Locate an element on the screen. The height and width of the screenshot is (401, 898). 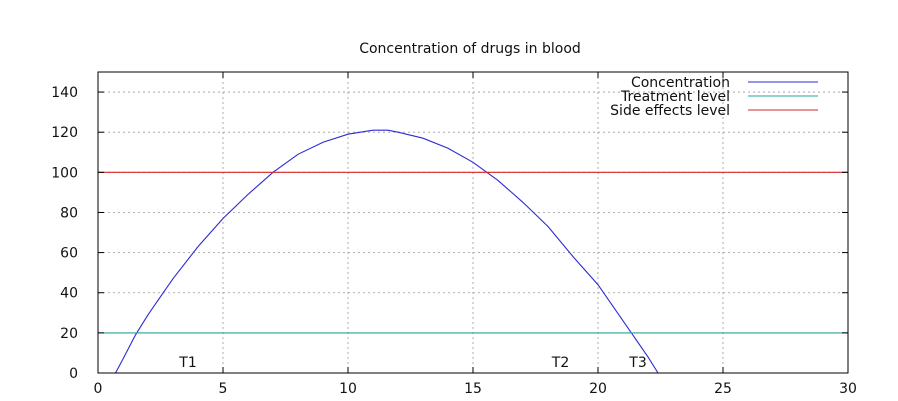
legend-label: Treatment level is located at coordinates (675, 97).